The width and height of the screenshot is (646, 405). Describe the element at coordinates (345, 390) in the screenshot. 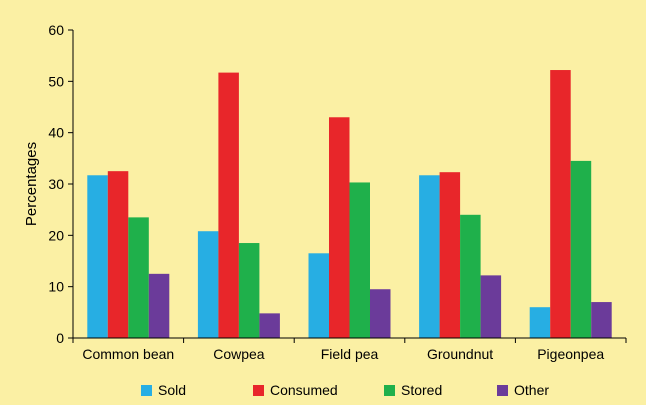

I see `legend: Sold Consumed Stored Other` at that location.